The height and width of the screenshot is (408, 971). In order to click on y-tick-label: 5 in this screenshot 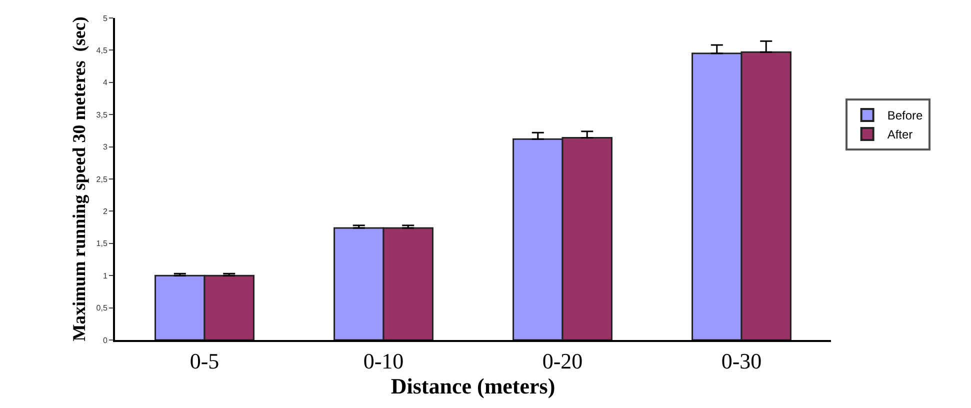, I will do `click(105, 18)`.